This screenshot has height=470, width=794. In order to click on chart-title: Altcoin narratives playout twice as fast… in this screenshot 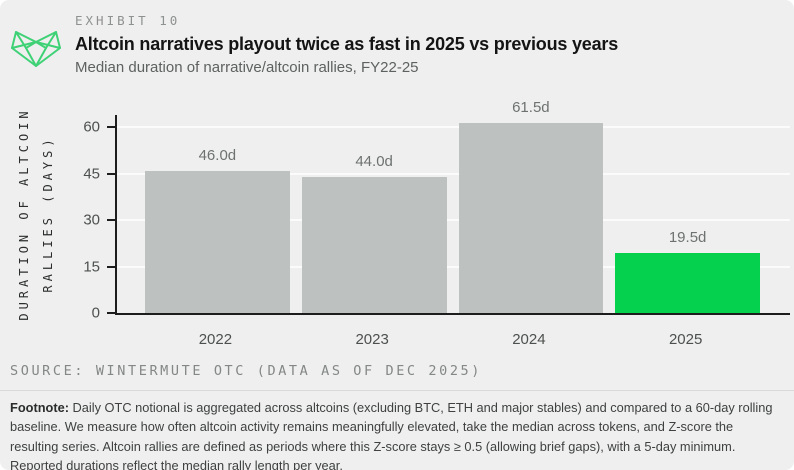, I will do `click(347, 44)`.